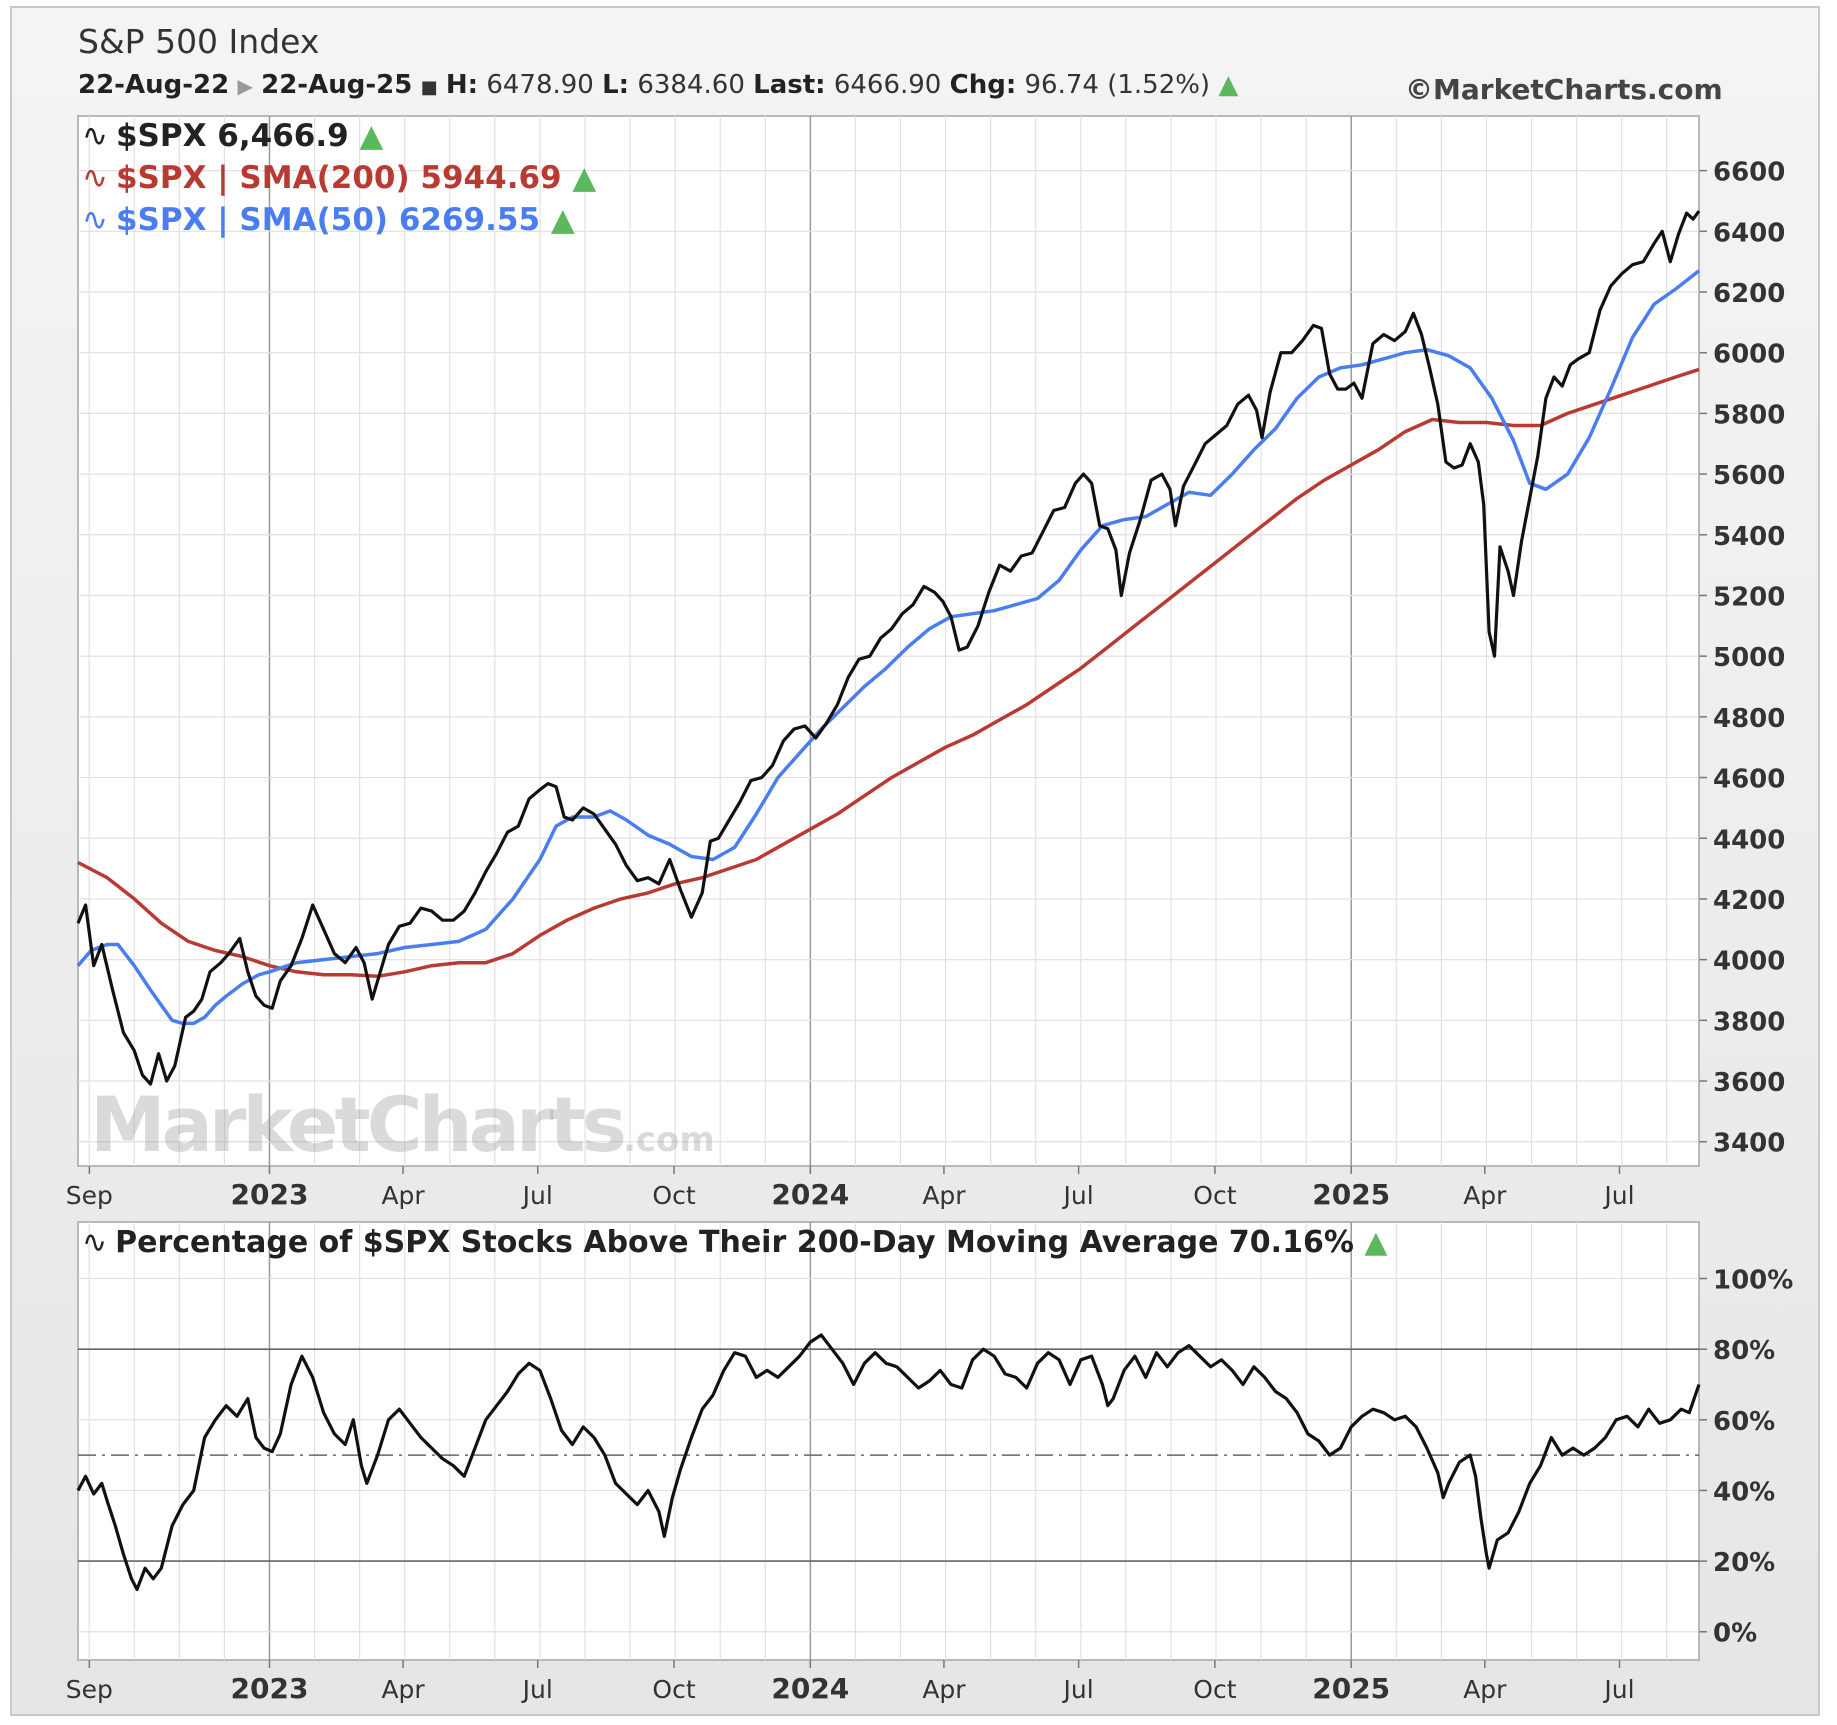 The image size is (1837, 1725). What do you see at coordinates (1749, 173) in the screenshot?
I see `price-panel-ytick-label: 6600` at bounding box center [1749, 173].